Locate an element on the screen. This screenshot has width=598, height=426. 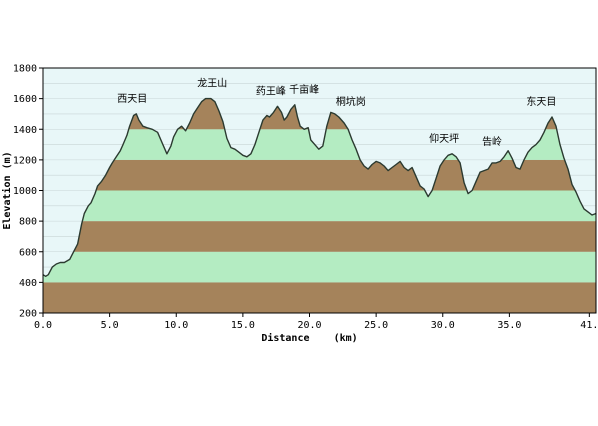
x-tick-label: 25.0 is located at coordinates (376, 325).